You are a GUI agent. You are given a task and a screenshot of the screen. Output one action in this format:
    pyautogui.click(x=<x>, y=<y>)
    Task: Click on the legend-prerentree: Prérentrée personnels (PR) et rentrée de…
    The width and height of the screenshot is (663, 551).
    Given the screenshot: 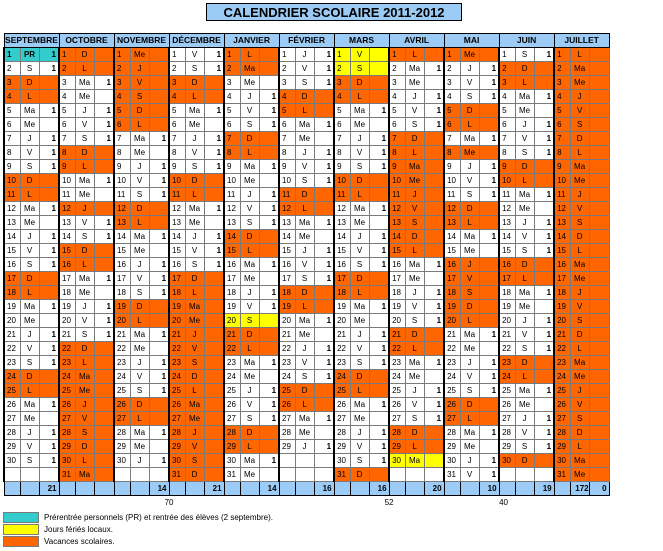 What is the action you would take?
    pyautogui.click(x=153, y=518)
    